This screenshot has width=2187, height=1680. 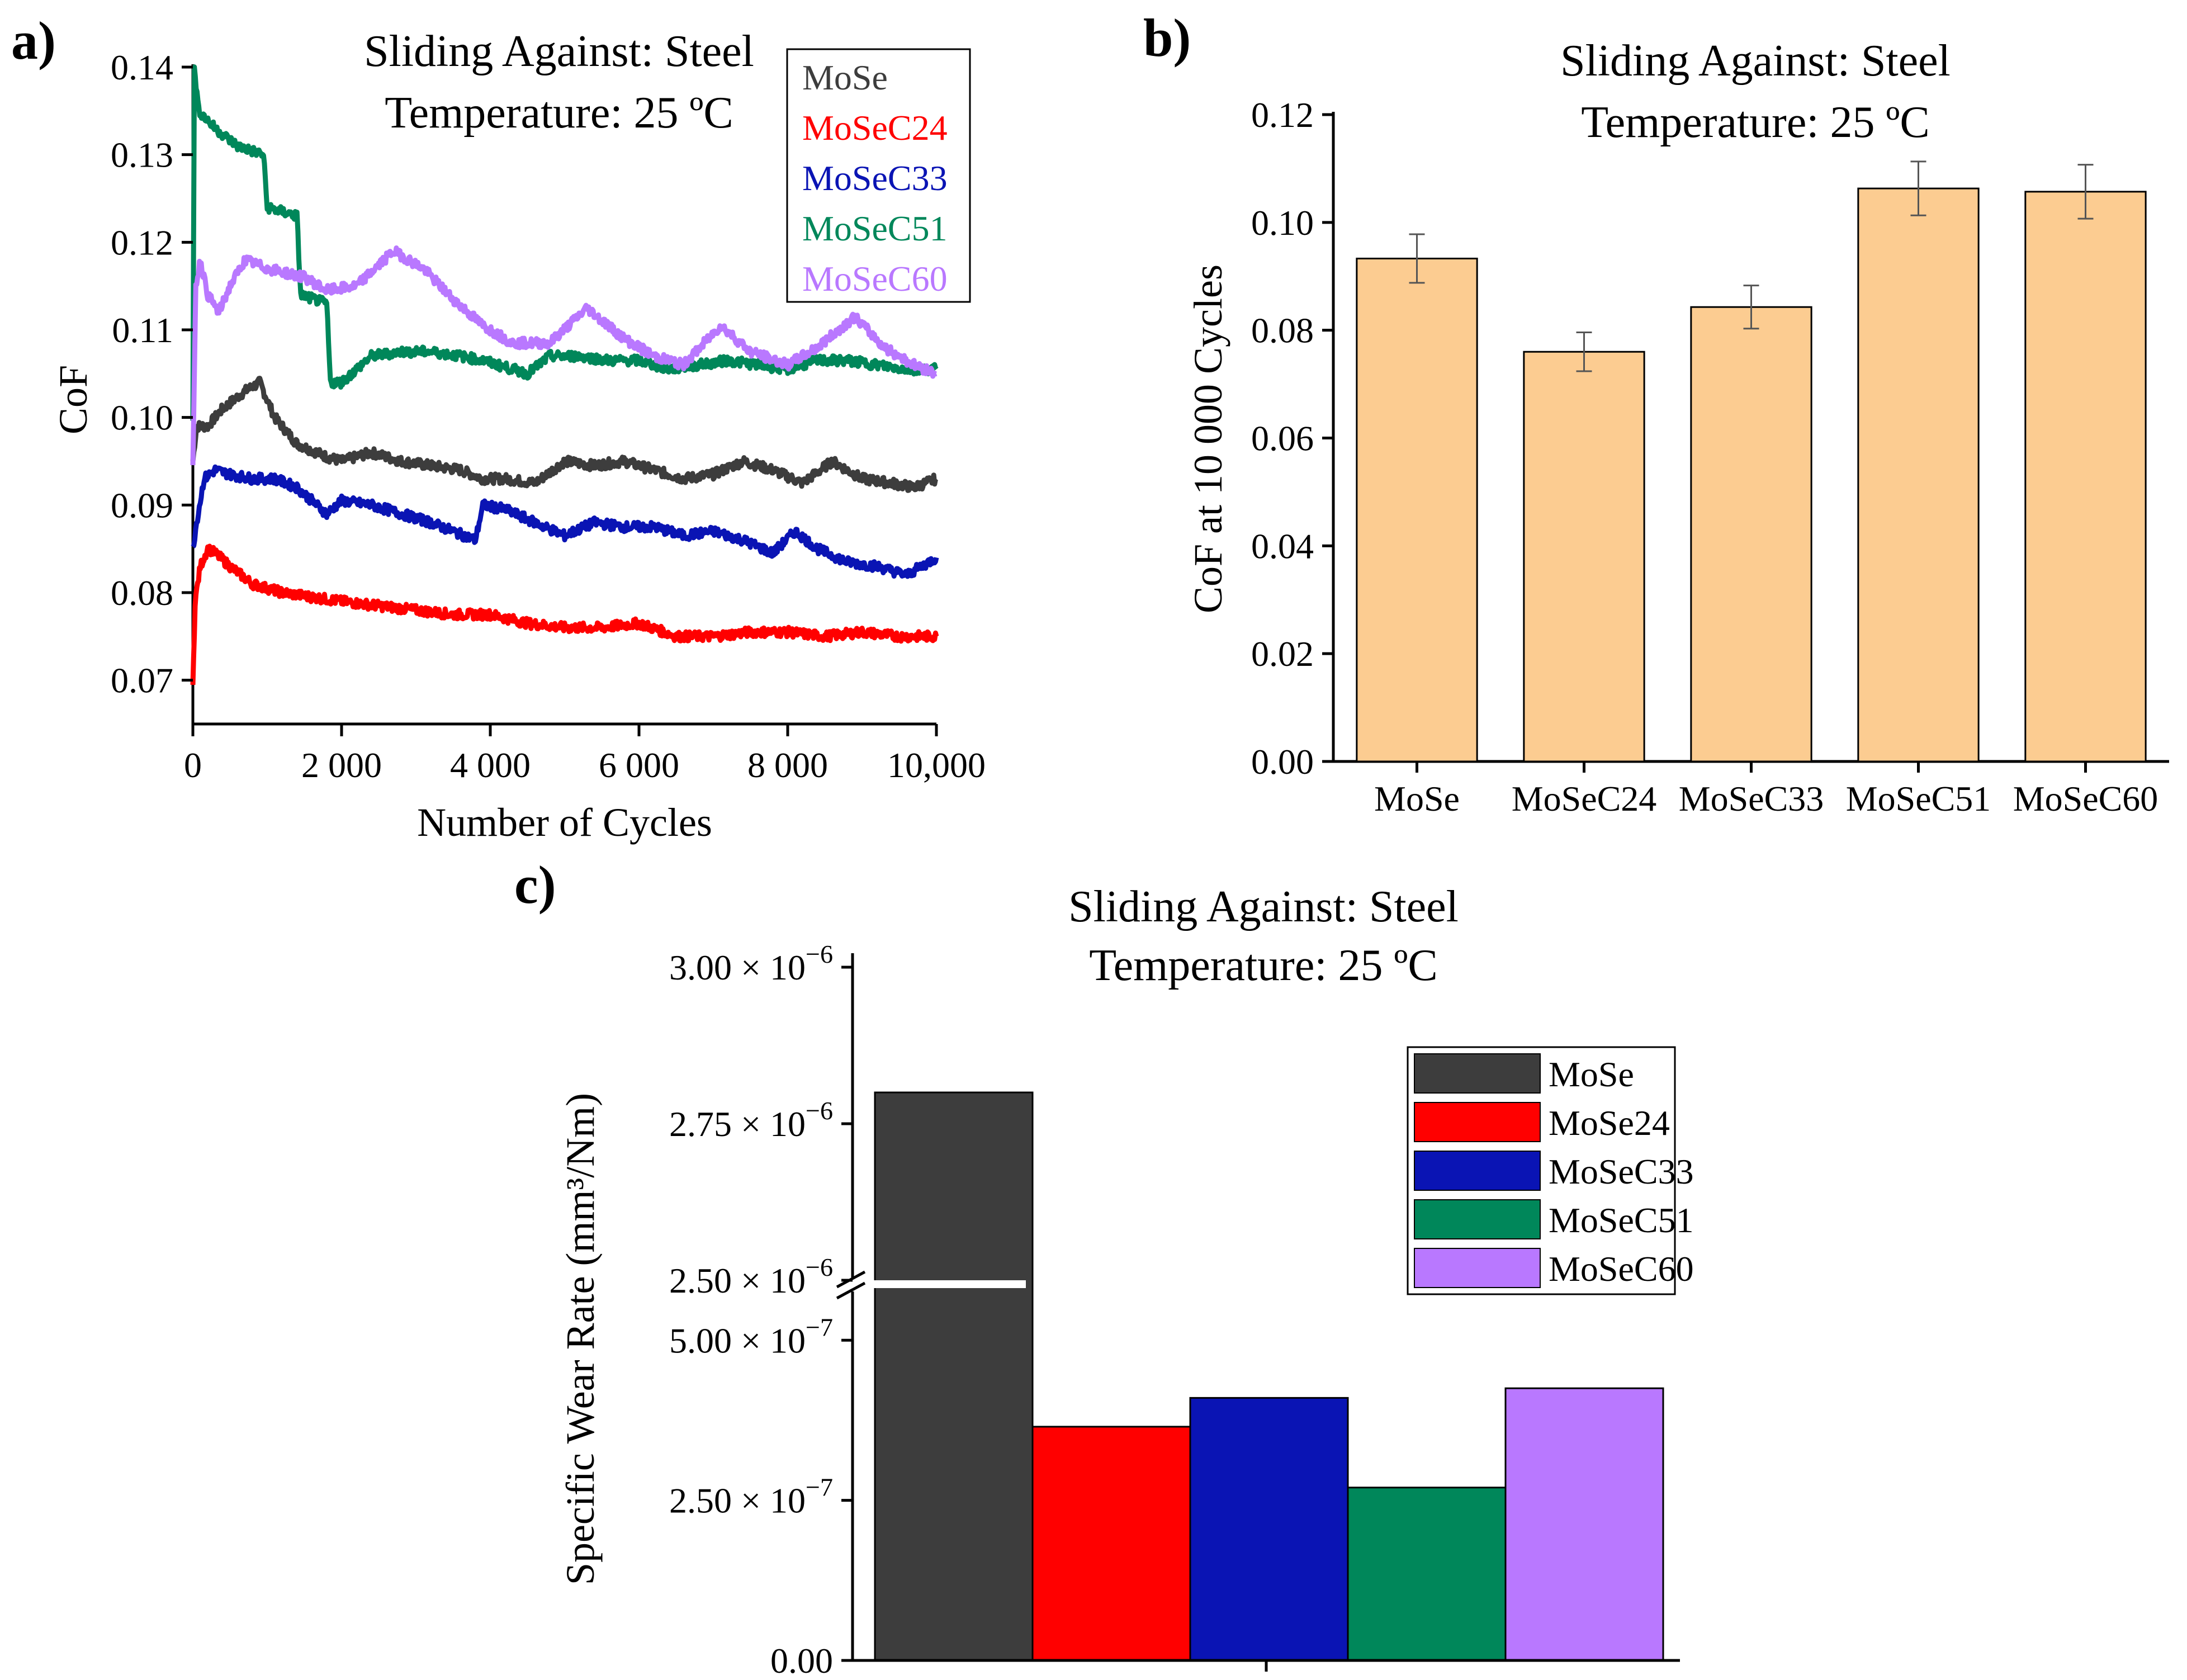 What do you see at coordinates (875, 128) in the screenshot?
I see `panel-a-legend-entry-mosec24: MoSeC24` at bounding box center [875, 128].